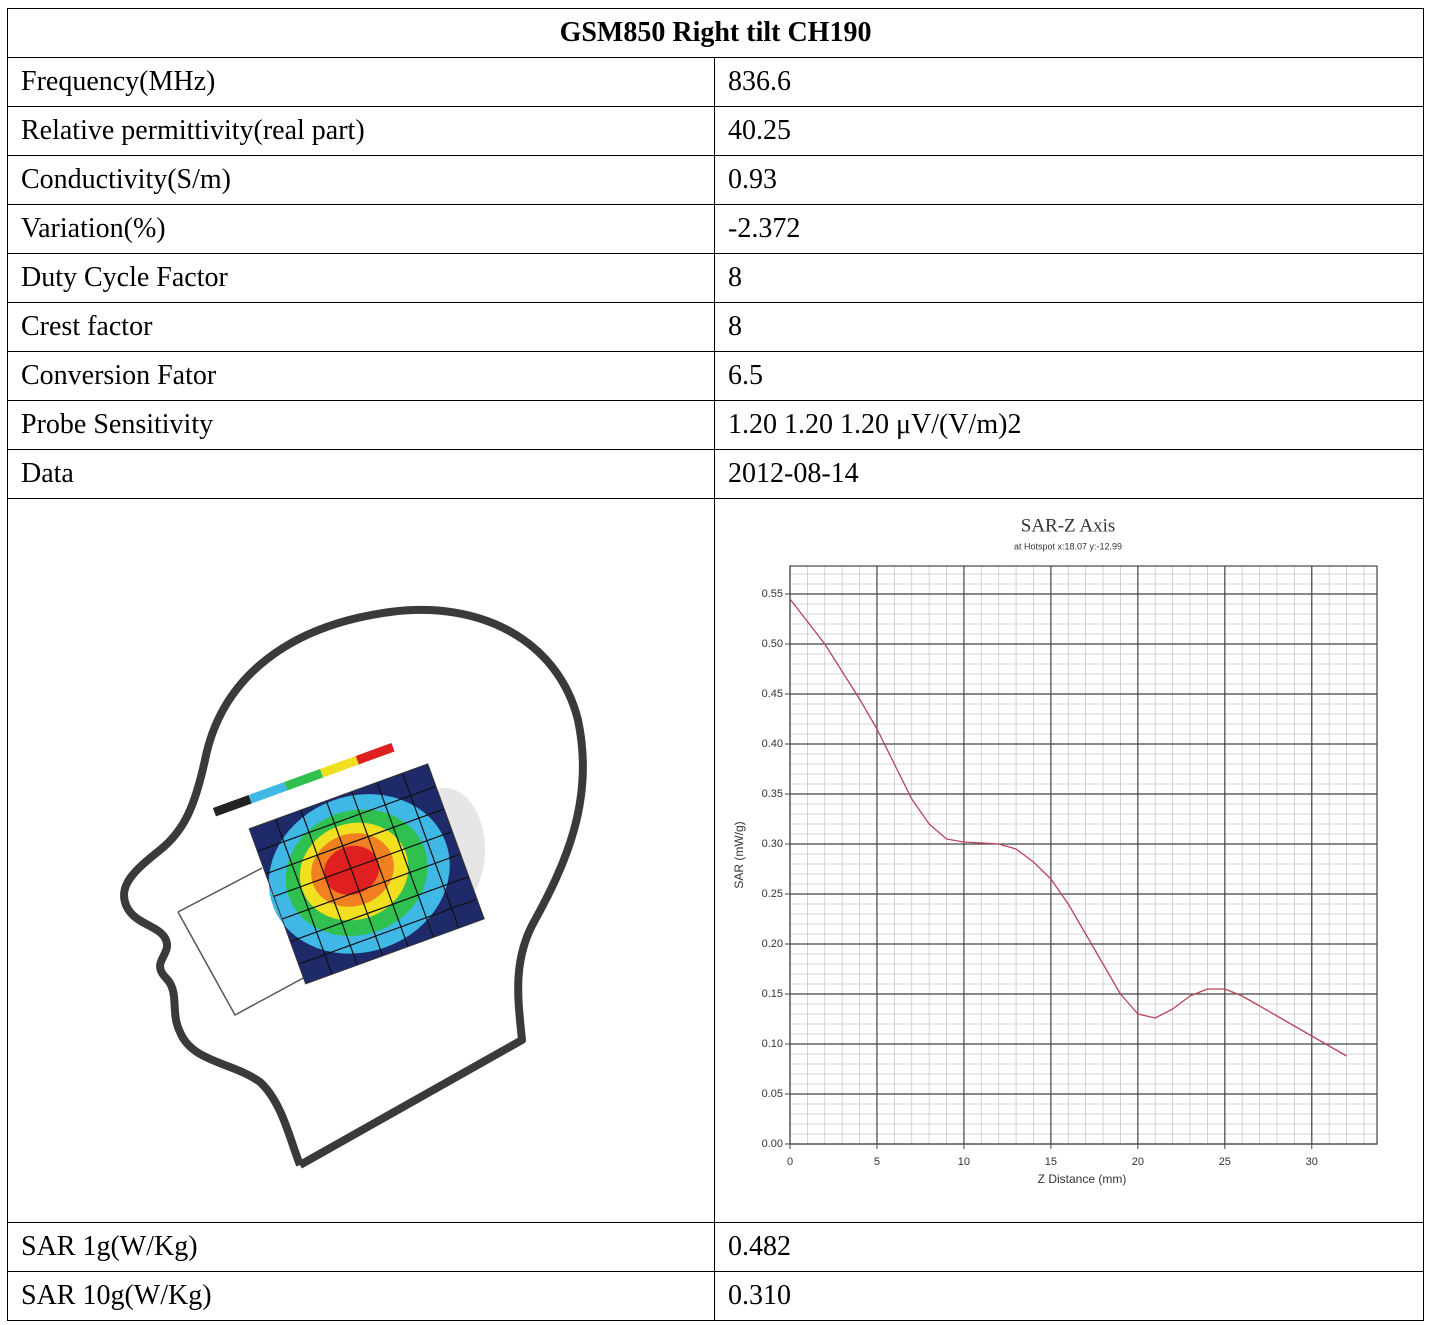 The image size is (1430, 1325). I want to click on heatmap, so click(348, 863).